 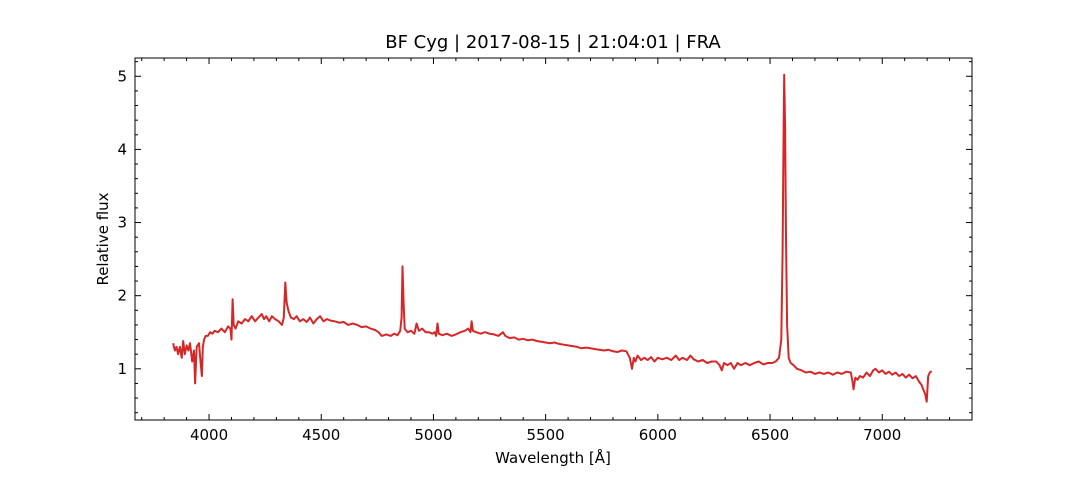 I want to click on x-axis-label: Wavelength [Å], so click(x=553, y=457).